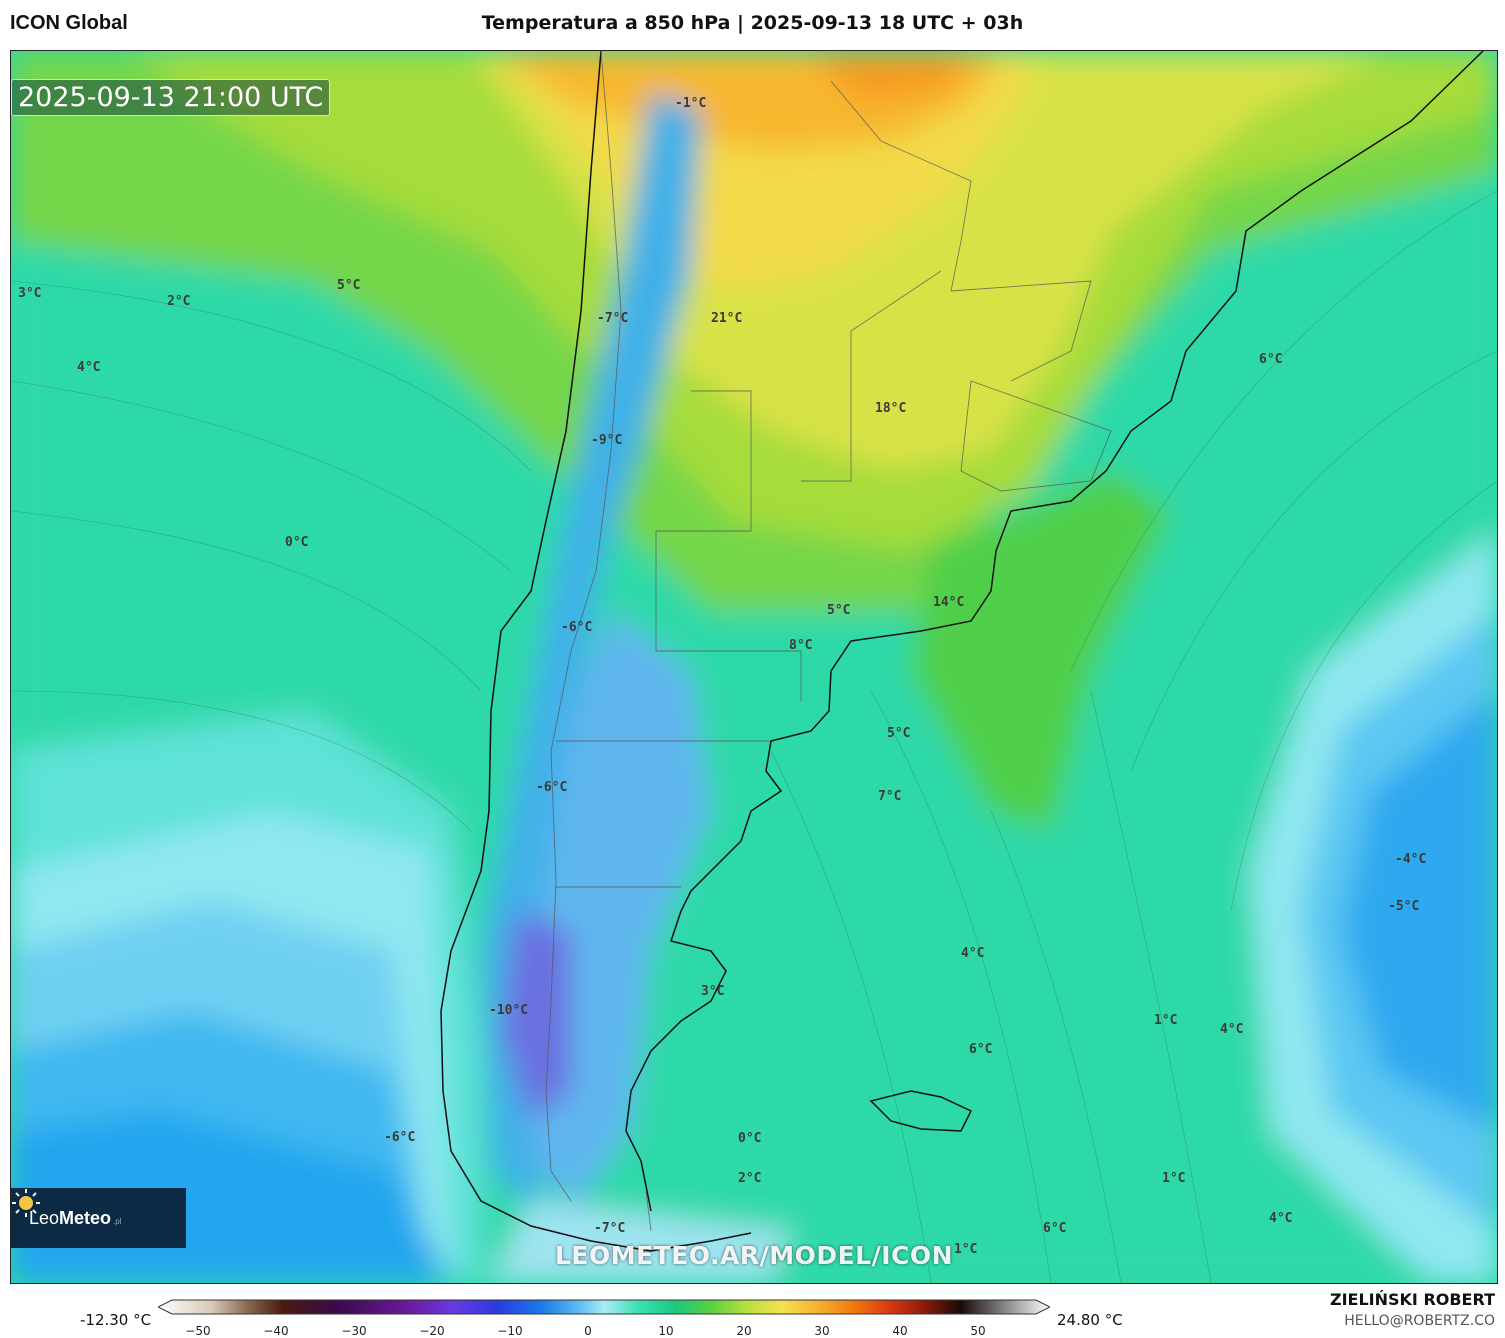 The image size is (1505, 1338). I want to click on logo-suffix: .pl, so click(117, 1221).